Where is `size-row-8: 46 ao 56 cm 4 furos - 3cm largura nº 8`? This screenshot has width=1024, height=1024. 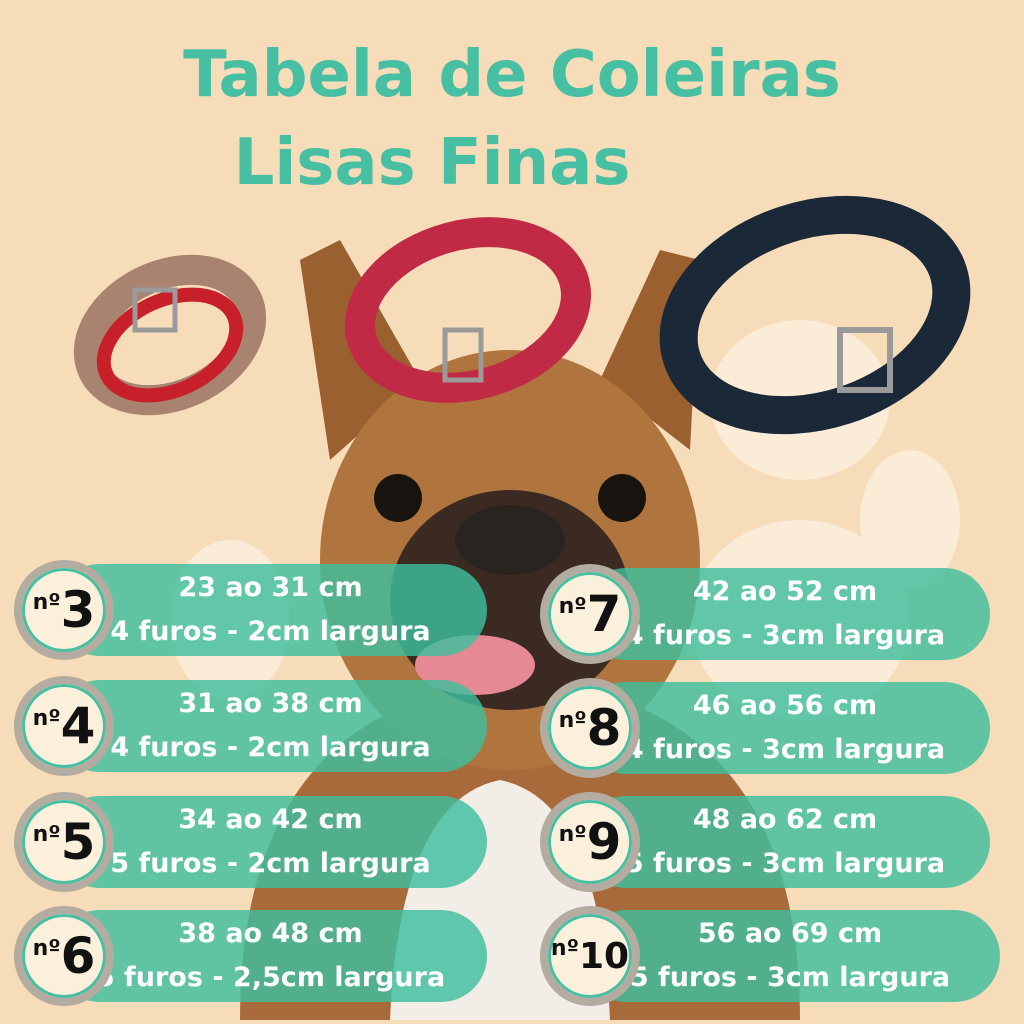 size-row-8: 46 ao 56 cm 4 furos - 3cm largura nº 8 is located at coordinates (765, 728).